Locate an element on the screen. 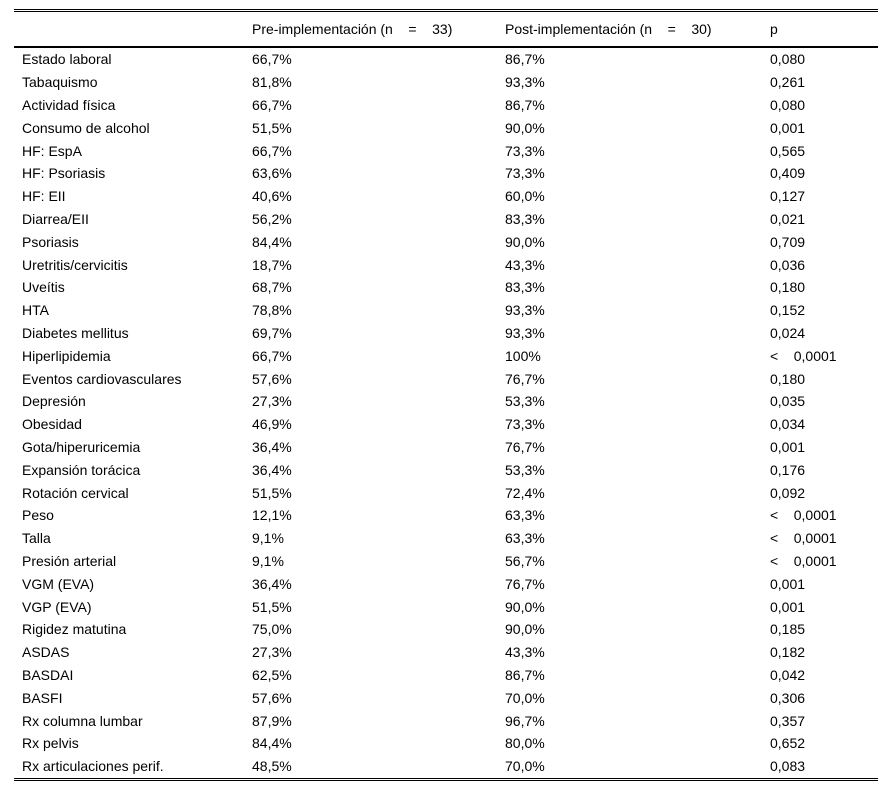 This screenshot has height=798, width=892. post-value: 86,7% is located at coordinates (525, 674).